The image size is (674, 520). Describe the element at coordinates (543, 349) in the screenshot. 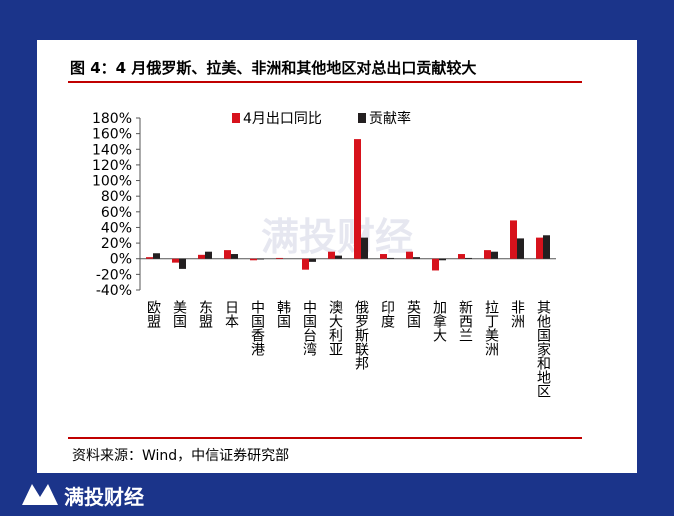

I see `x-tick-label: 其他国家和地区` at that location.